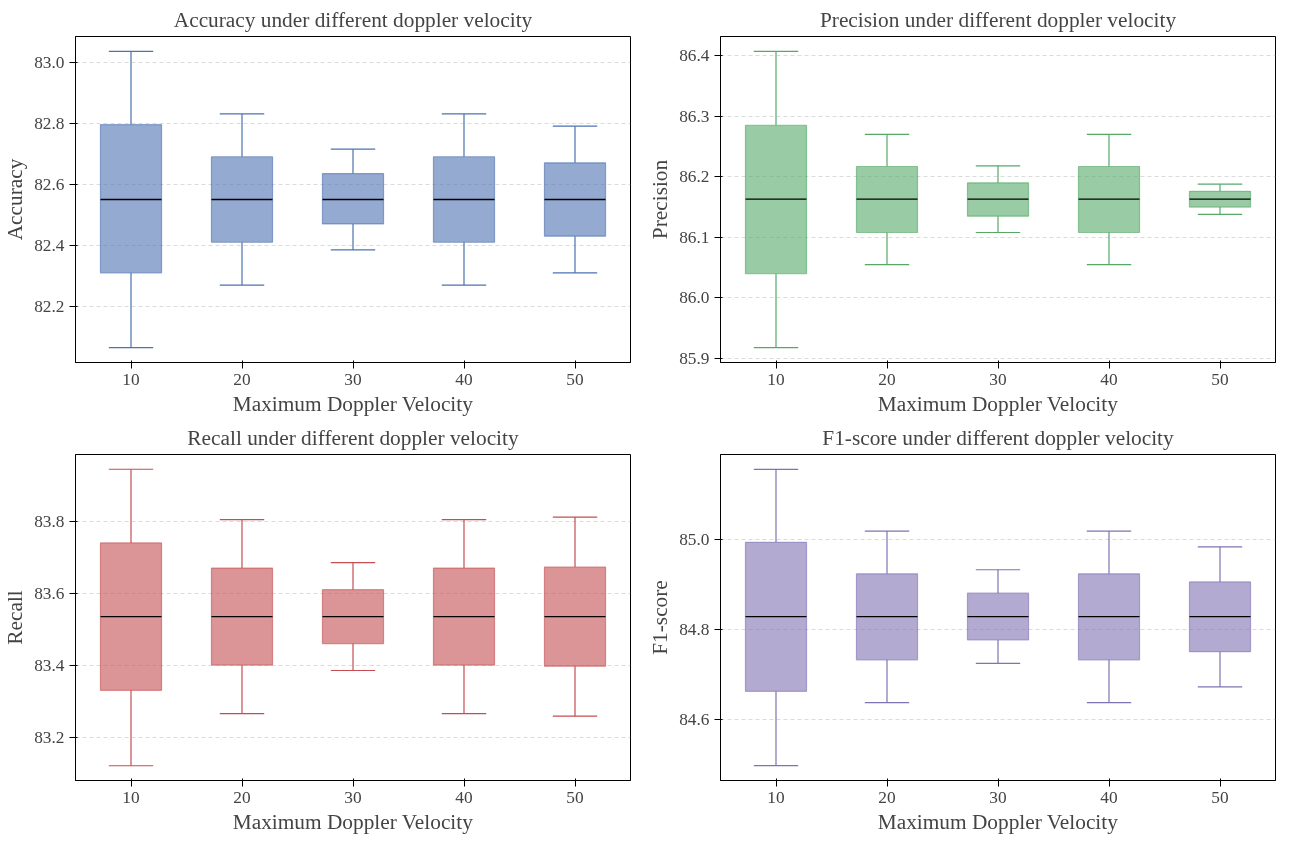 The height and width of the screenshot is (841, 1299). What do you see at coordinates (15, 199) in the screenshot?
I see `y-axis-title: Accuracy` at bounding box center [15, 199].